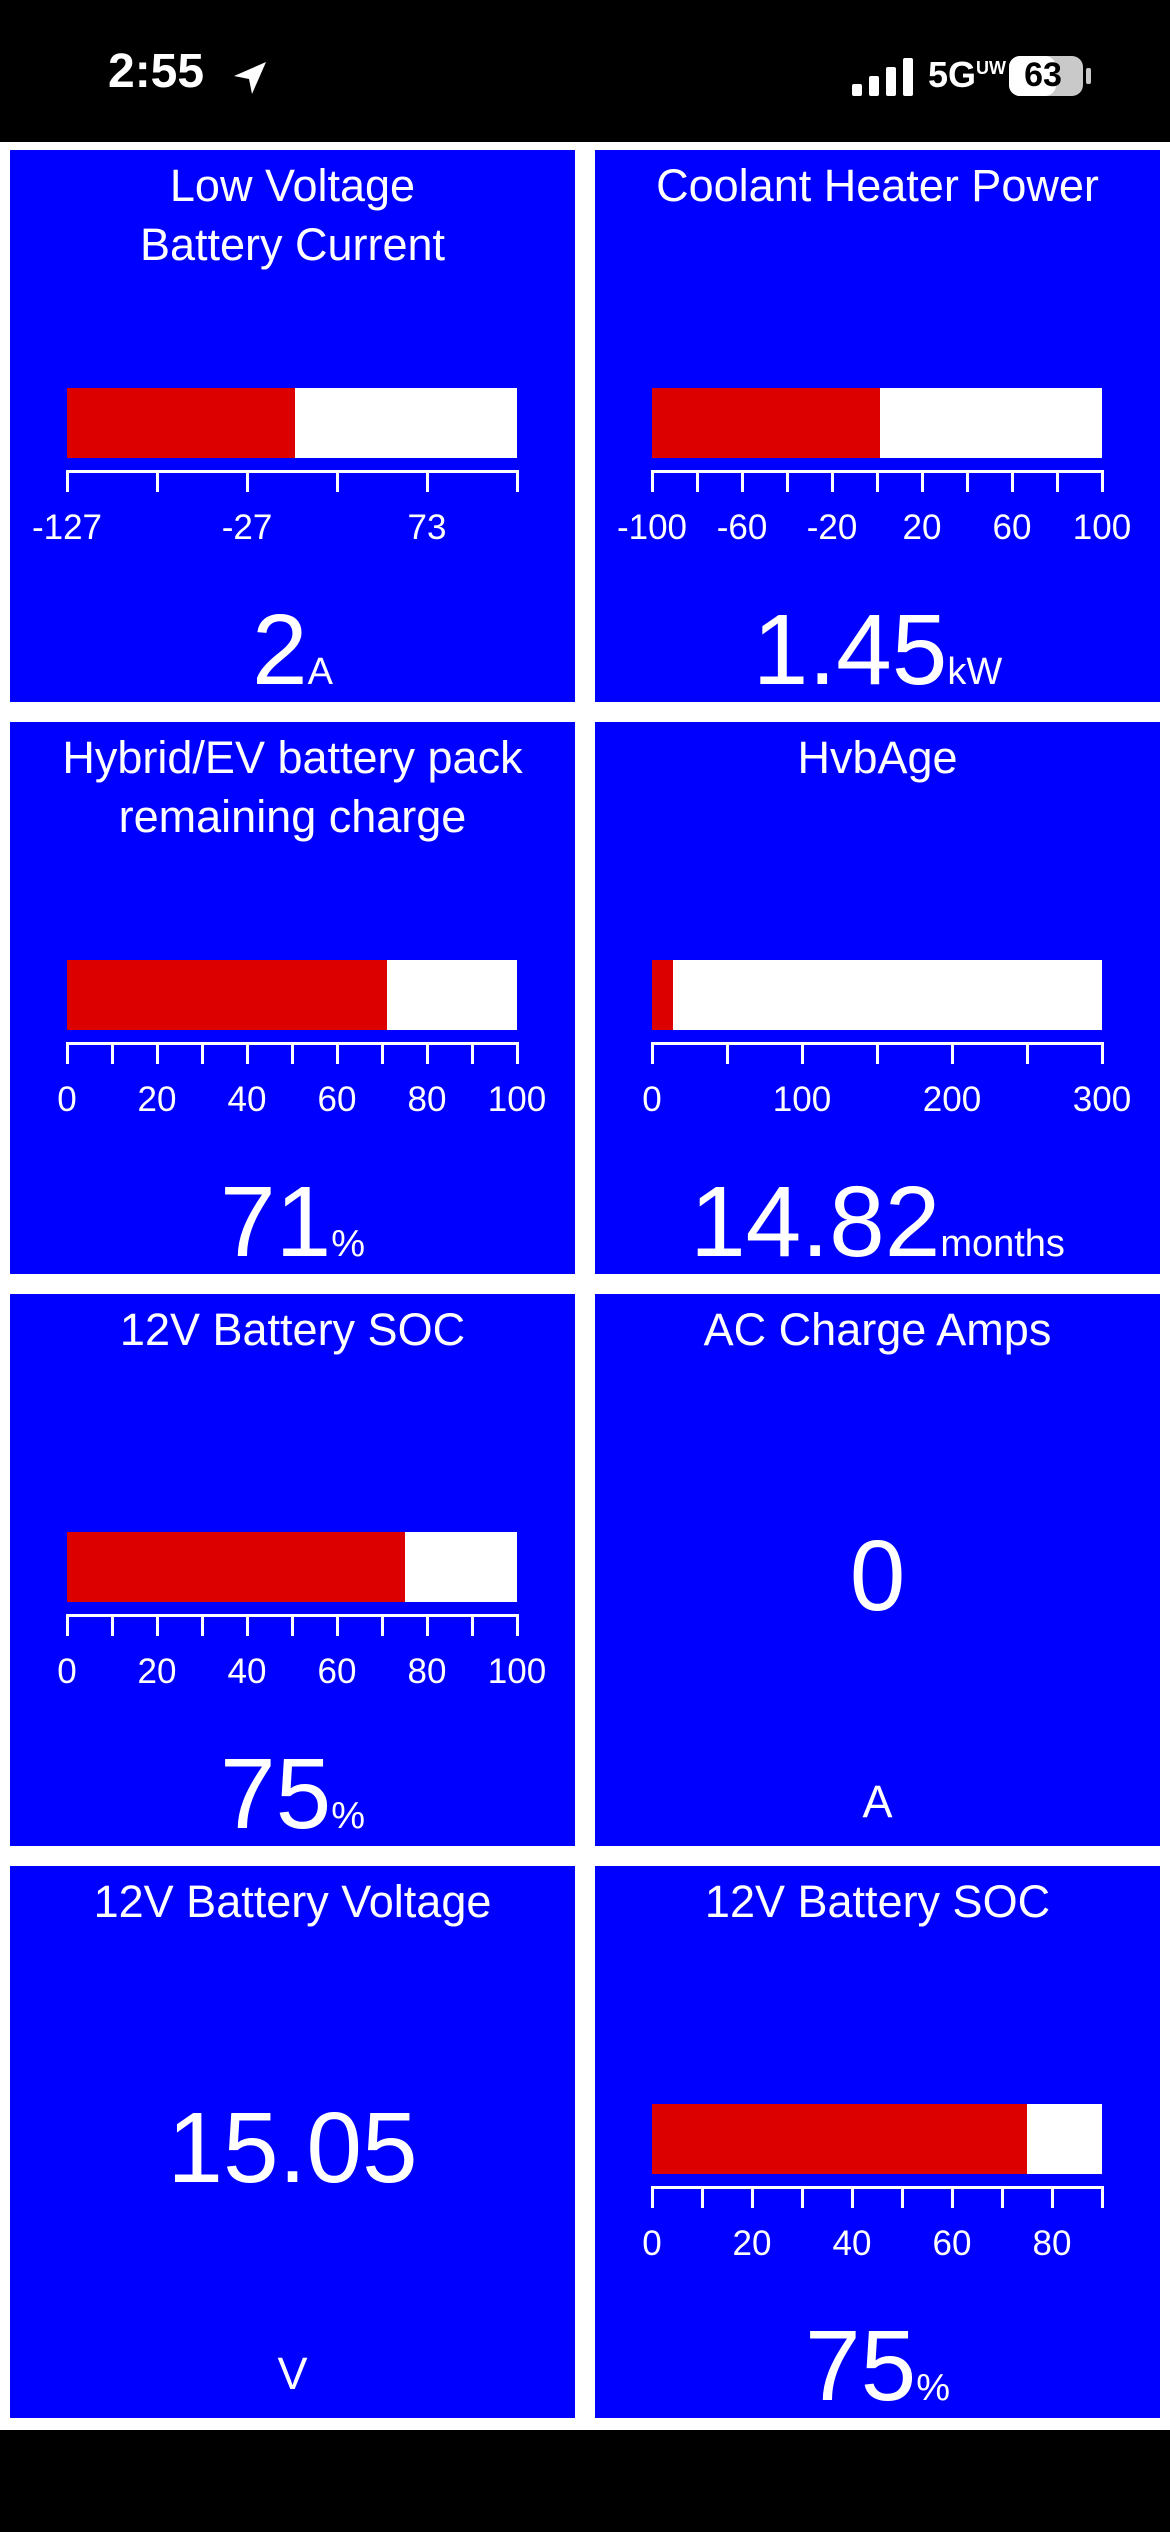 This screenshot has height=2532, width=1170. I want to click on gauge-low-voltage-battery-current: Low Voltage Battery Current -127 -27 73 2A, so click(292, 426).